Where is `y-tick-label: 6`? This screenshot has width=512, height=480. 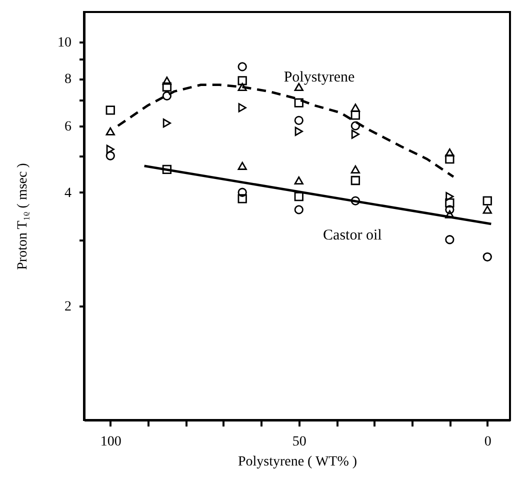 y-tick-label: 6 is located at coordinates (68, 126).